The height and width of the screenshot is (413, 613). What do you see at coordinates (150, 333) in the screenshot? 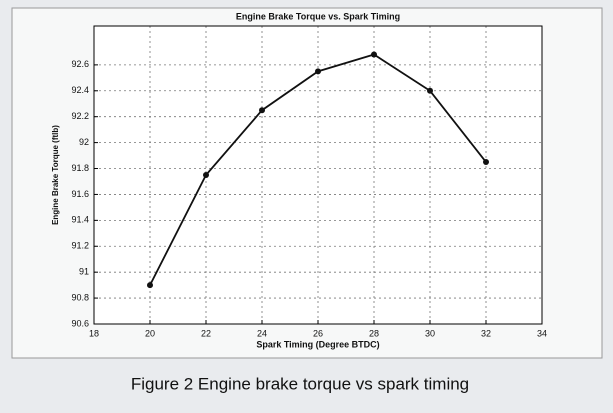
I see `x-tick-label: 20` at bounding box center [150, 333].